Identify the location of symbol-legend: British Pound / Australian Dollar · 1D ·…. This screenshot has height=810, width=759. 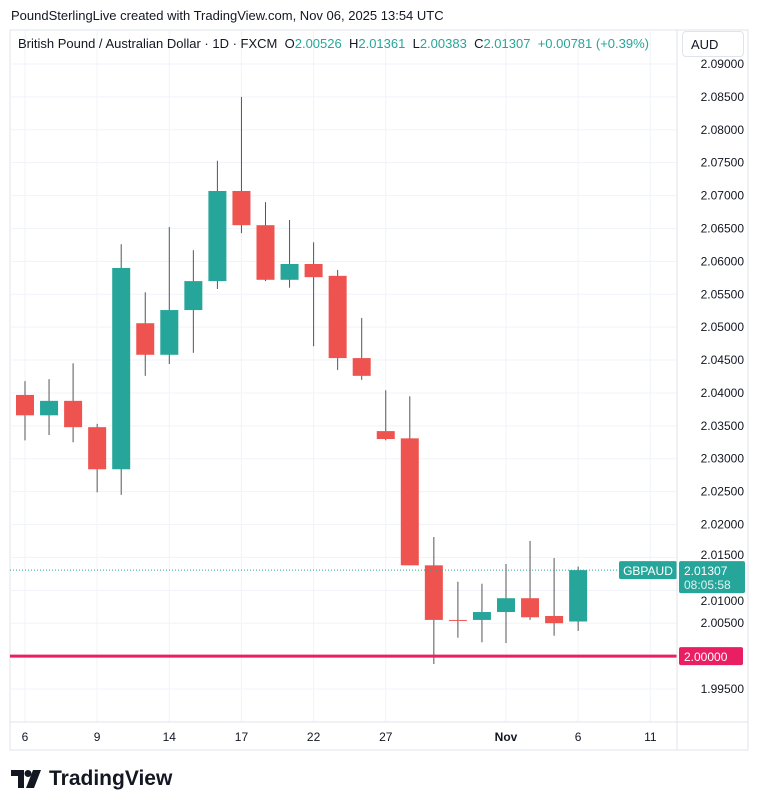
(333, 43).